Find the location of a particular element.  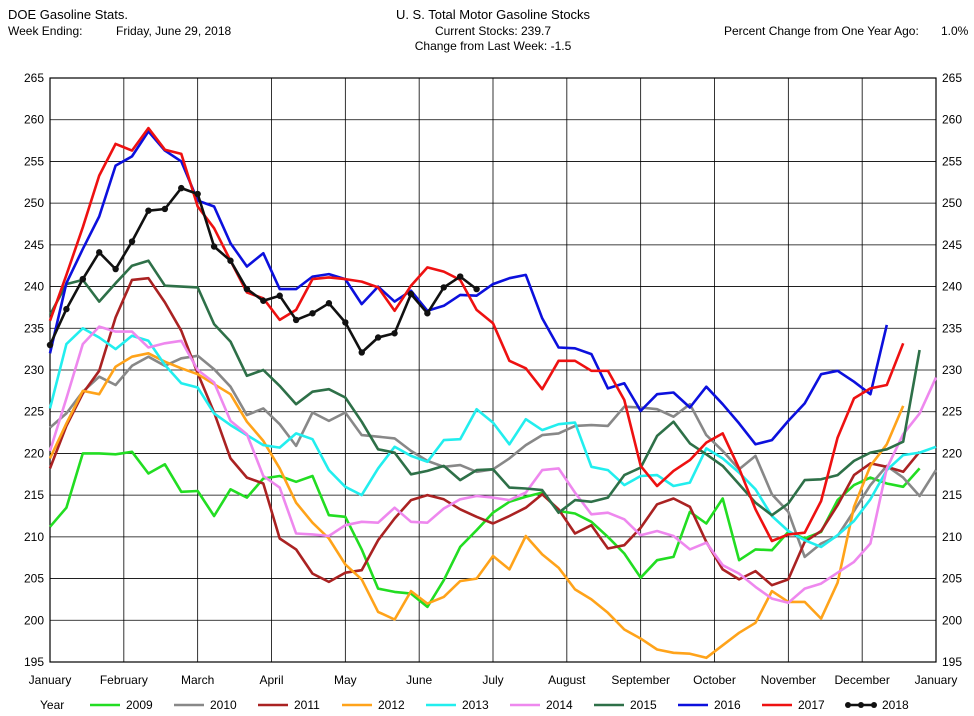

x-tick-label: April is located at coordinates (271, 680).